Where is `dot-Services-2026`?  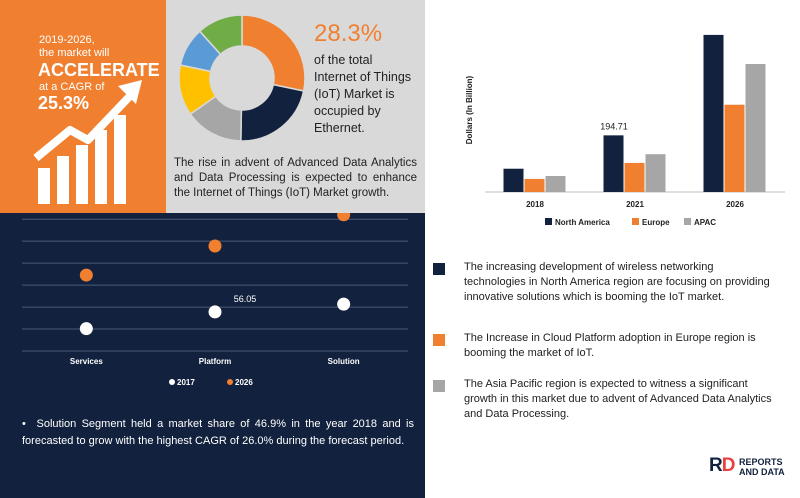
dot-Services-2026 is located at coordinates (86, 275).